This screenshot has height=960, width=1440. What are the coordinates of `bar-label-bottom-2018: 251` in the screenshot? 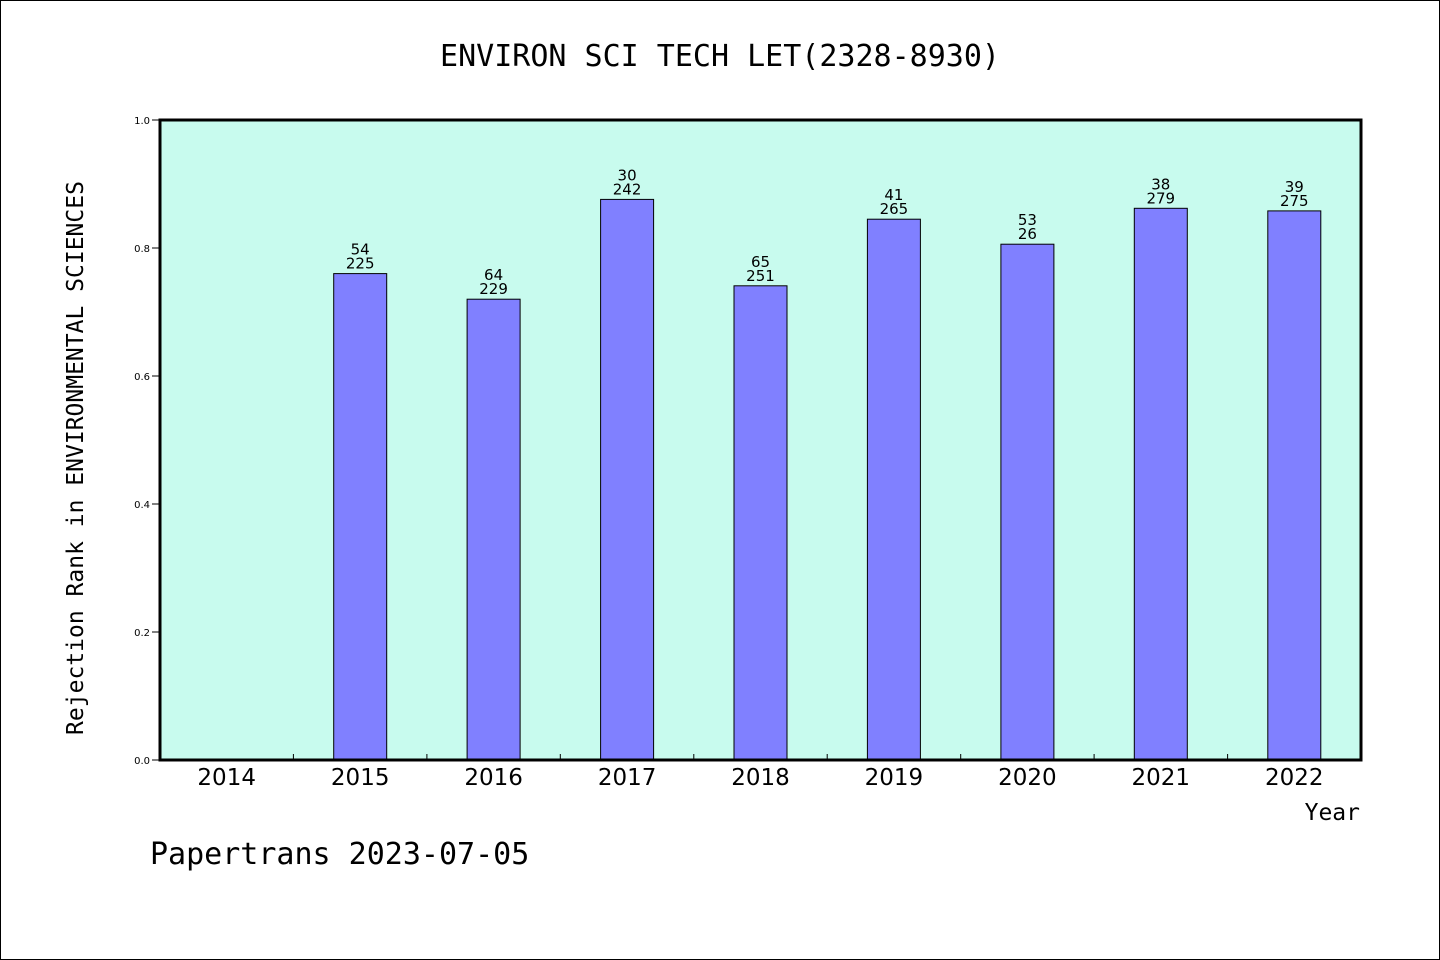 It's located at (760, 276).